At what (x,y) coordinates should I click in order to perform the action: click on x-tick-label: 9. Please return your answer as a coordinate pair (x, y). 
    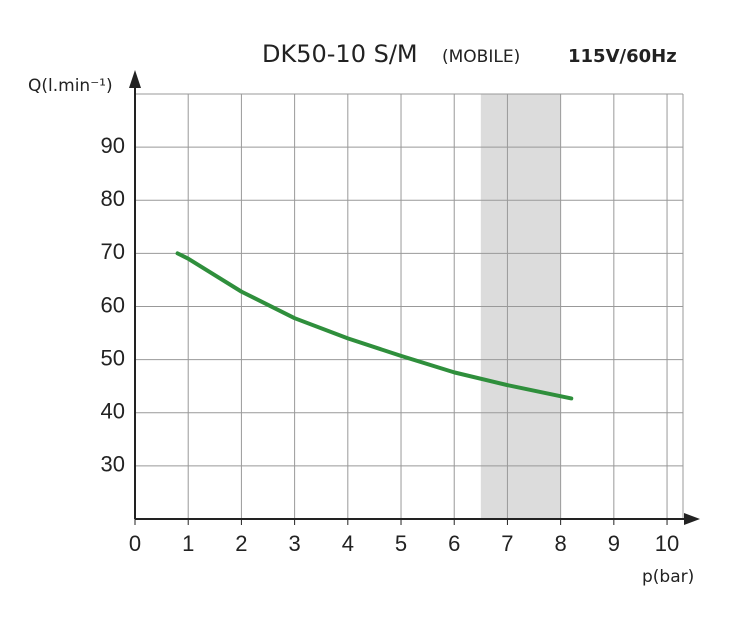
    Looking at the image, I should click on (614, 543).